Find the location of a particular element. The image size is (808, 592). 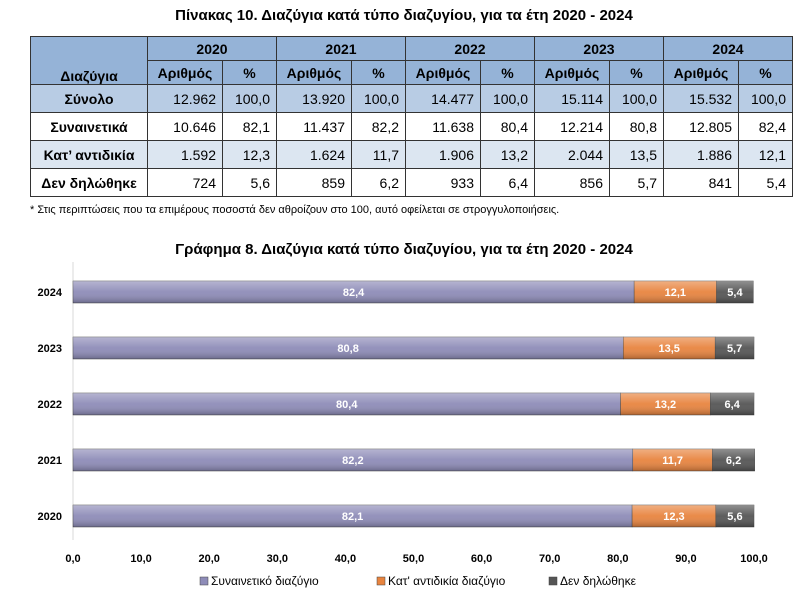

data-label: 5,7 is located at coordinates (734, 349).